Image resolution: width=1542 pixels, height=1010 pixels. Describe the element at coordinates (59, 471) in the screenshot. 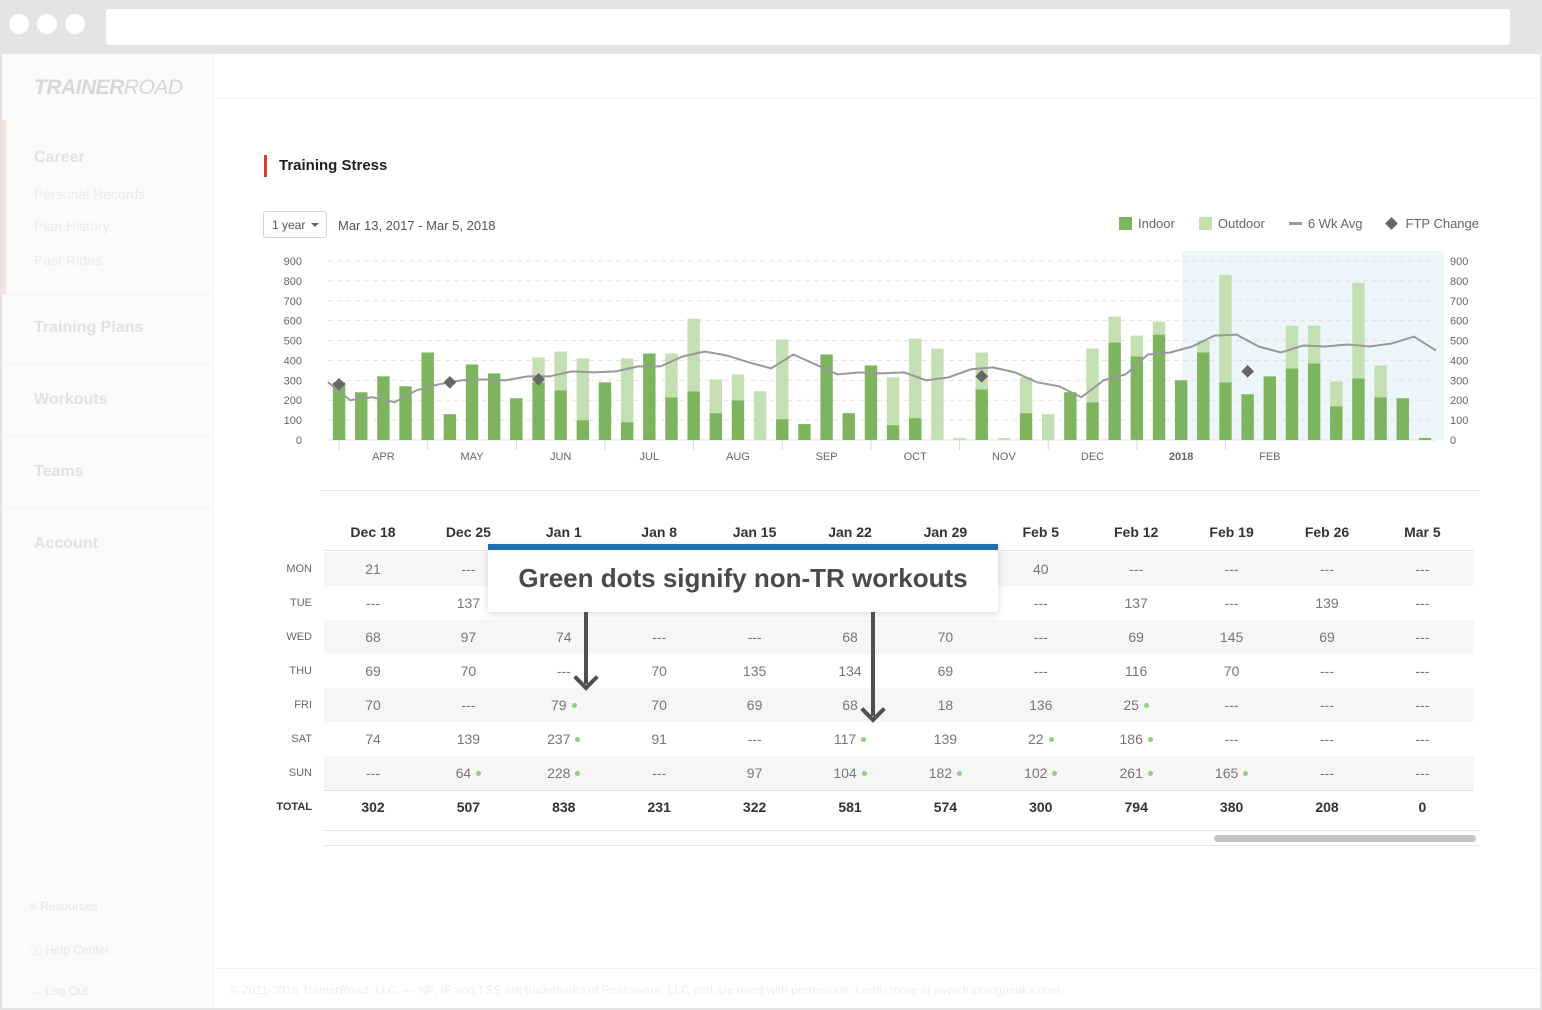

I see `sidebar-item-teams: Teams` at that location.